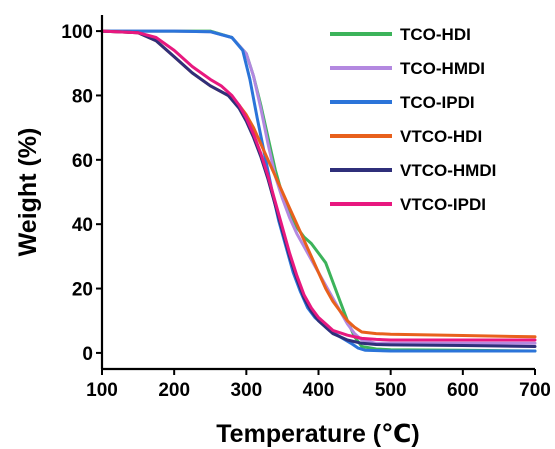 The height and width of the screenshot is (449, 555). What do you see at coordinates (441, 136) in the screenshot?
I see `legend-label-vtco-hdi: VTCO-HDI` at bounding box center [441, 136].